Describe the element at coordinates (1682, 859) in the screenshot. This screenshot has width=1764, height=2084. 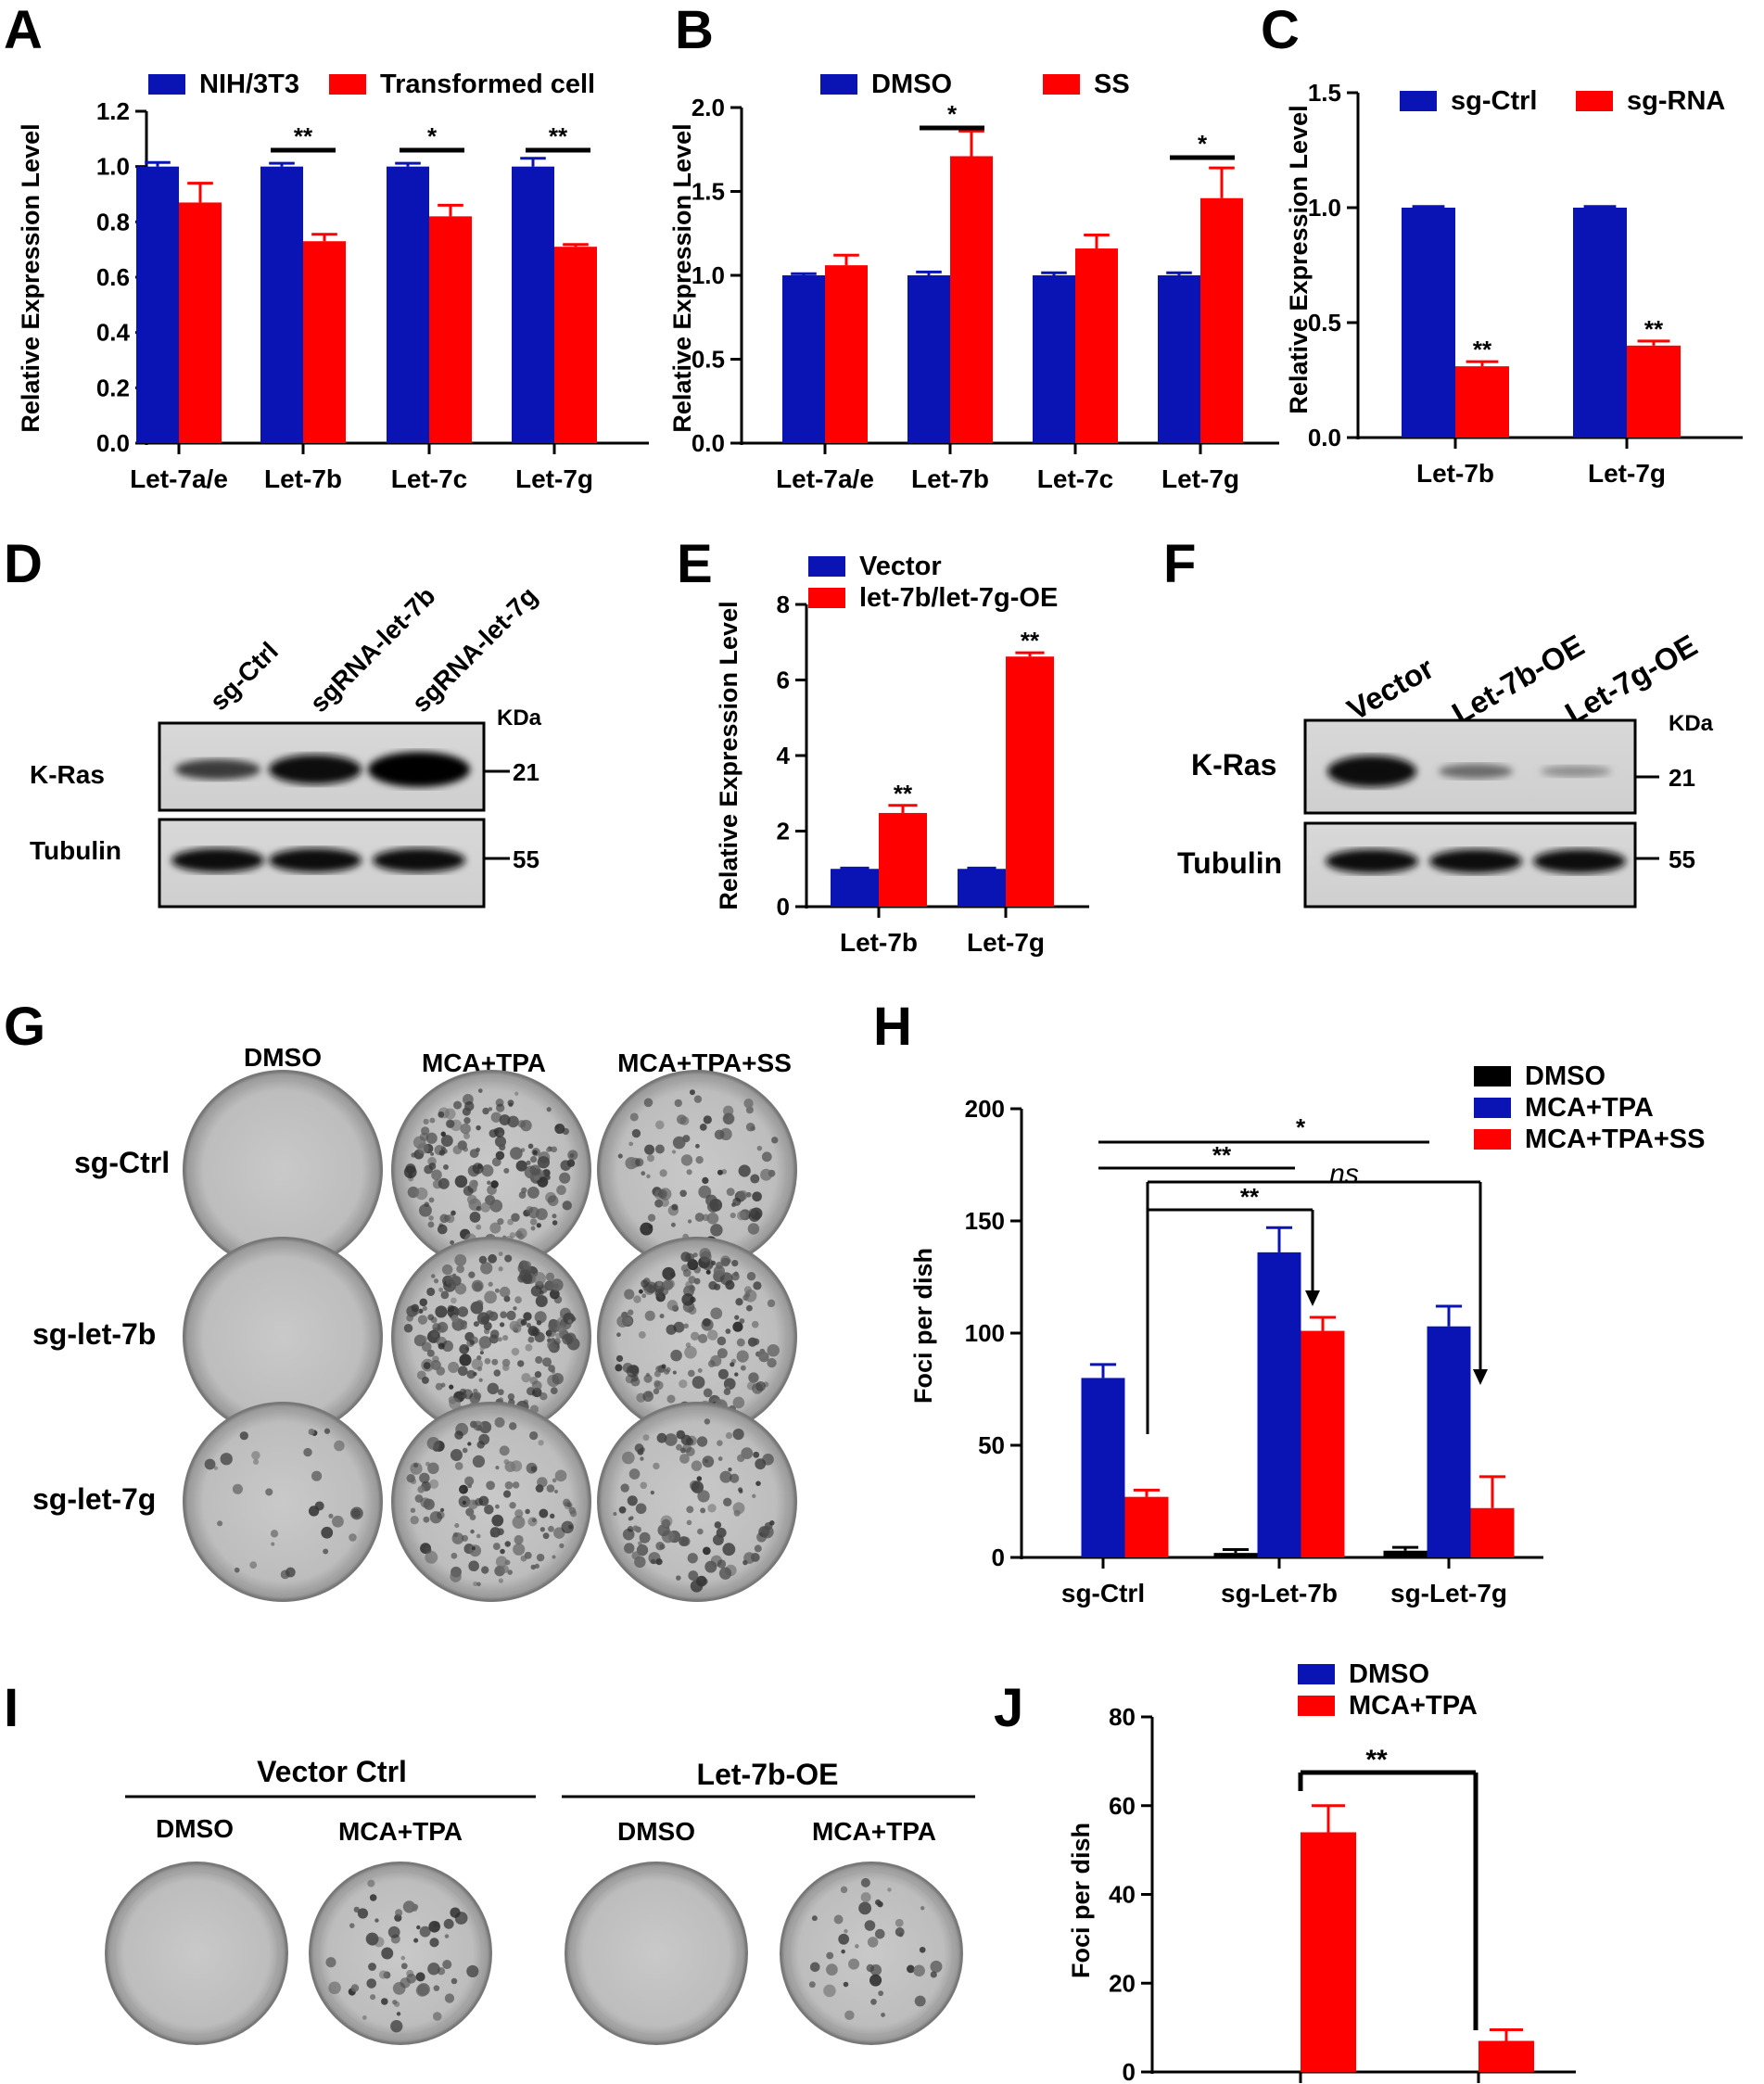
I see `blot-f-marker-55: 55` at that location.